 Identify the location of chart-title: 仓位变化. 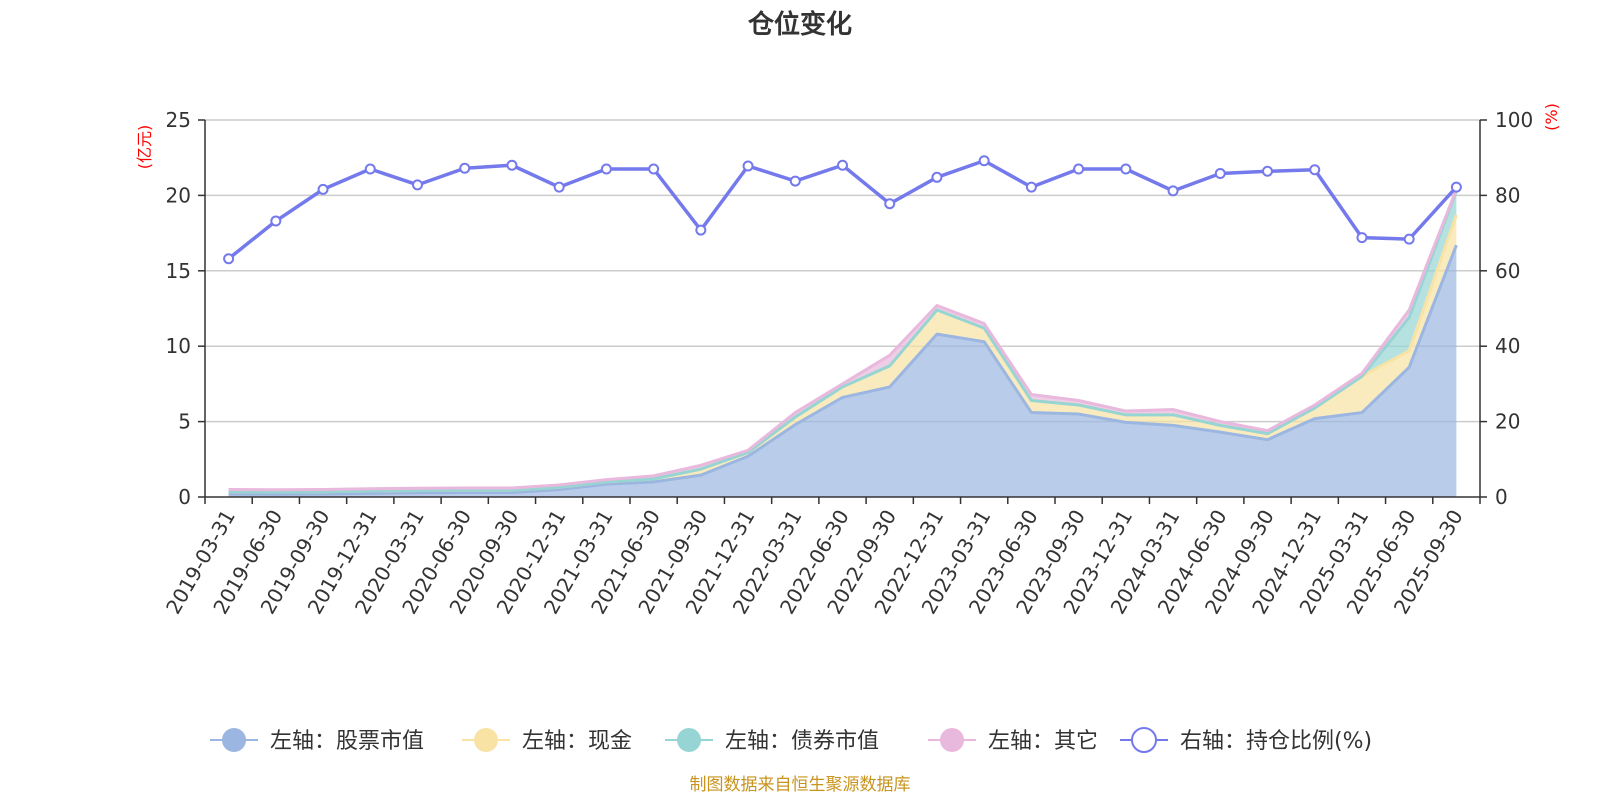
(799, 24).